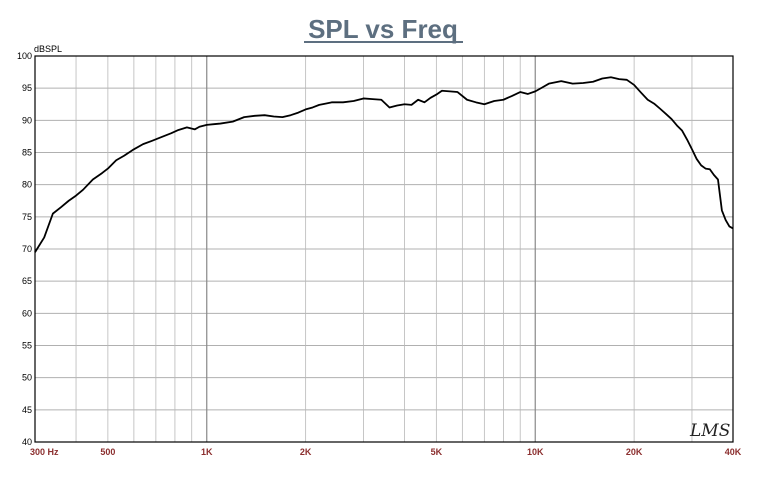 The image size is (765, 478). Describe the element at coordinates (733, 452) in the screenshot. I see `x-tick-label: 40K` at that location.